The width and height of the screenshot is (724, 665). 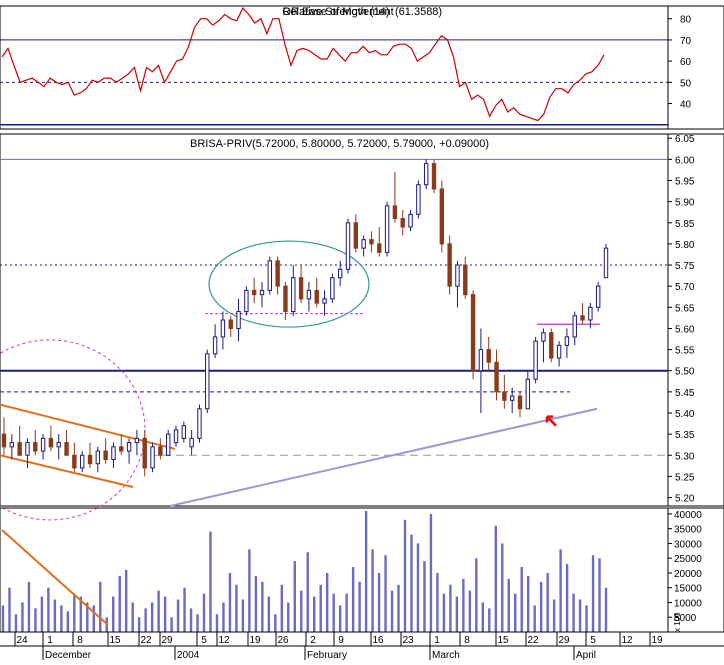 What do you see at coordinates (55, 577) in the screenshot?
I see `volume-trend-line` at bounding box center [55, 577].